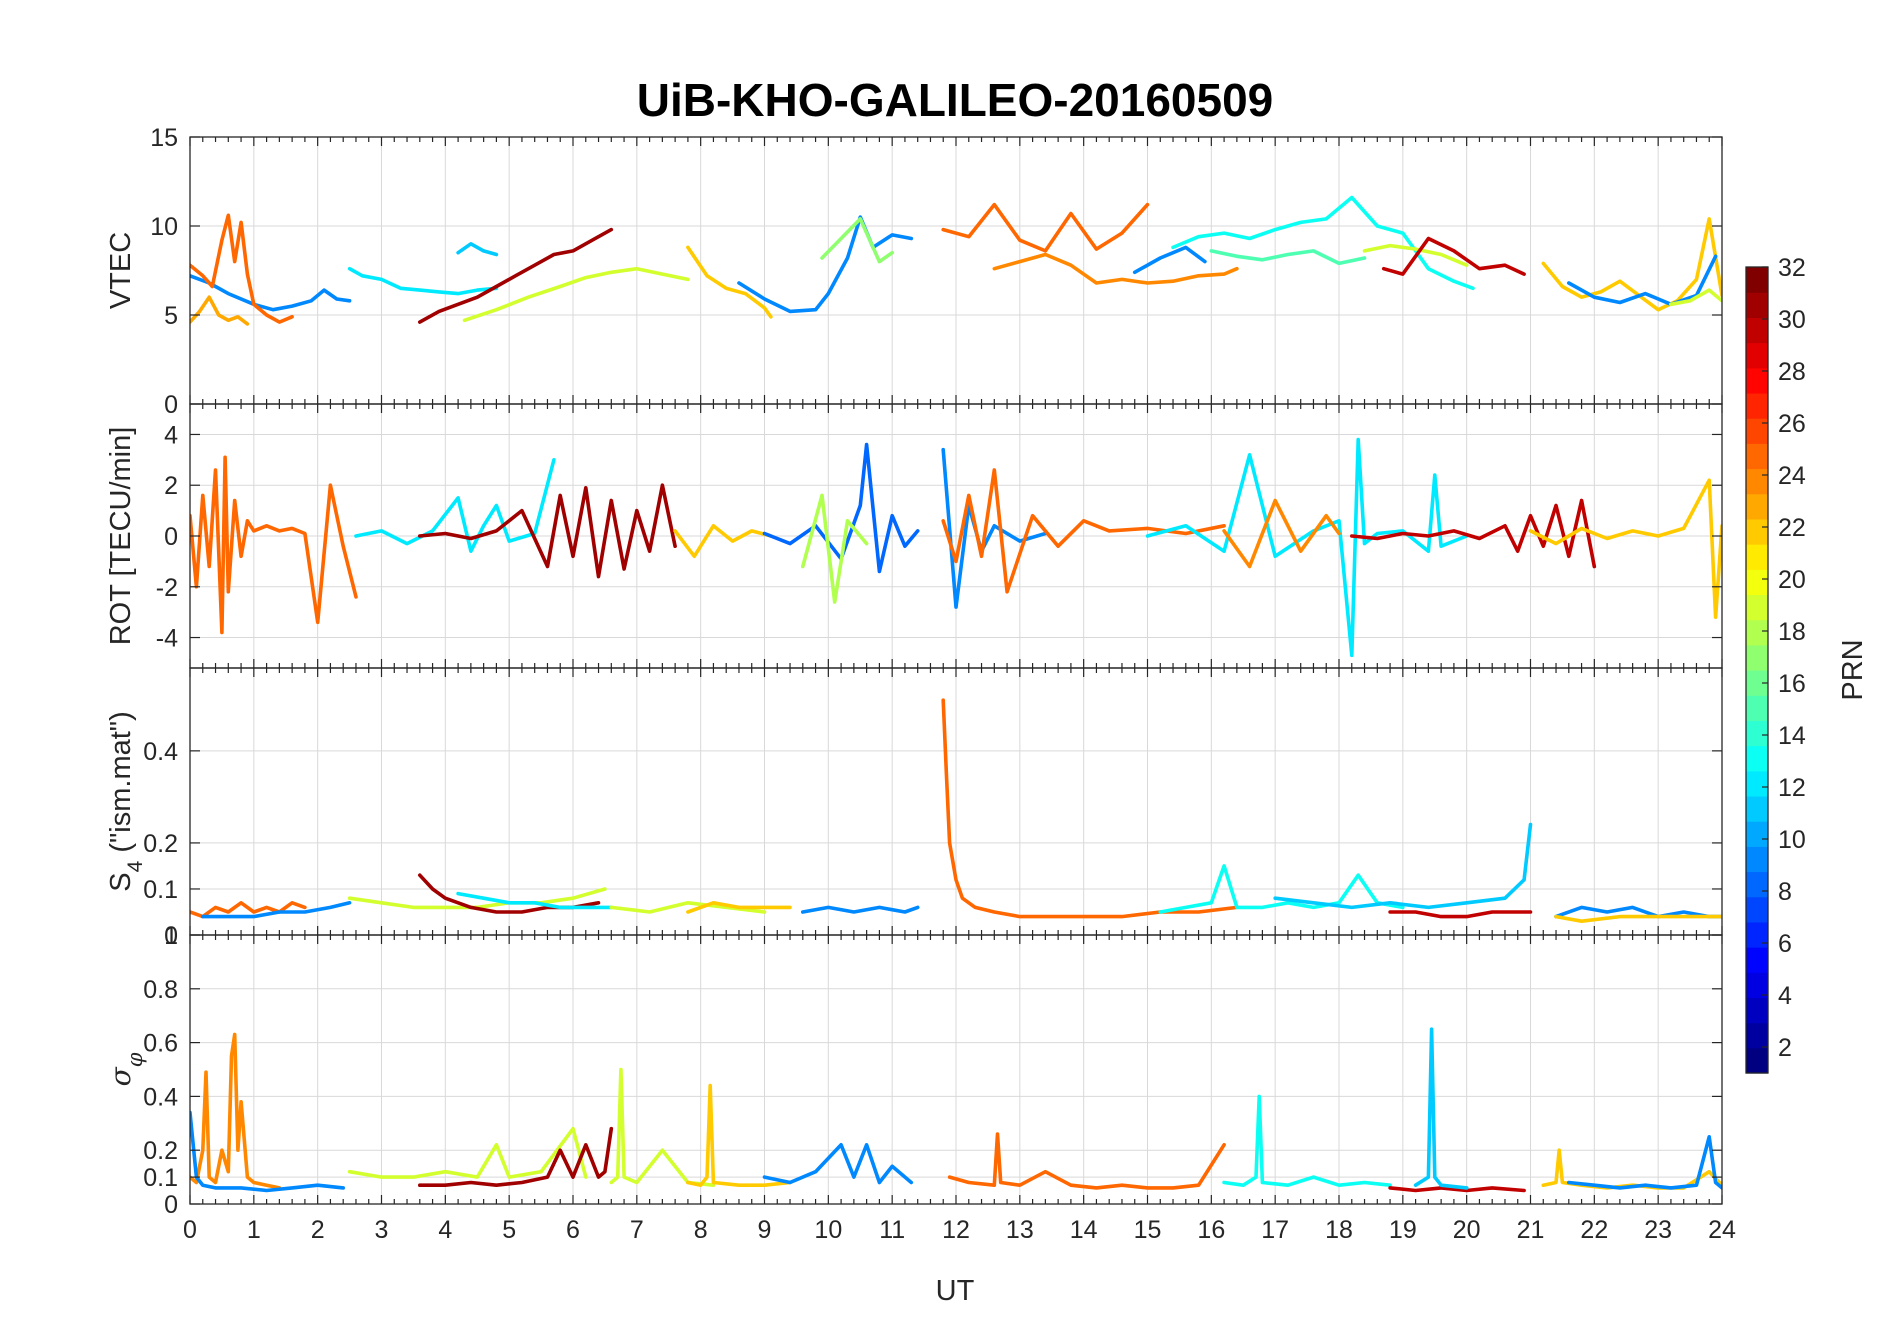 Image resolution: width=1902 pixels, height=1330 pixels. What do you see at coordinates (765, 1230) in the screenshot?
I see `x-tick-label: 9` at bounding box center [765, 1230].